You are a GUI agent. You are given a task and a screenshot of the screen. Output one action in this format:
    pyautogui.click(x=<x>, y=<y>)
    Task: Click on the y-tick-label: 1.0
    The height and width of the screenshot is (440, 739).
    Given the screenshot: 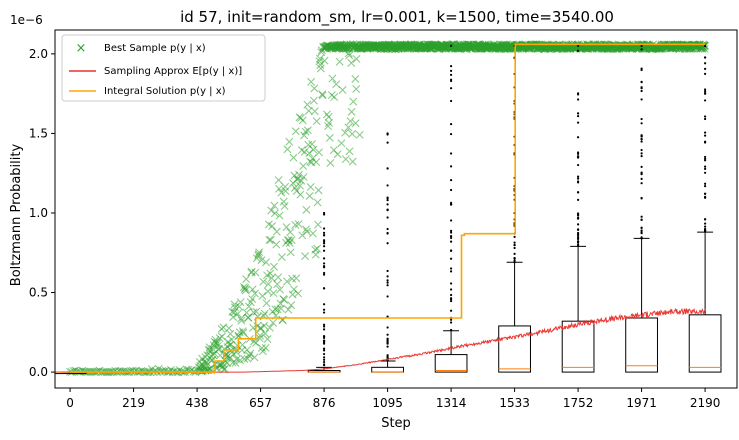 What is the action you would take?
    pyautogui.click(x=38, y=213)
    